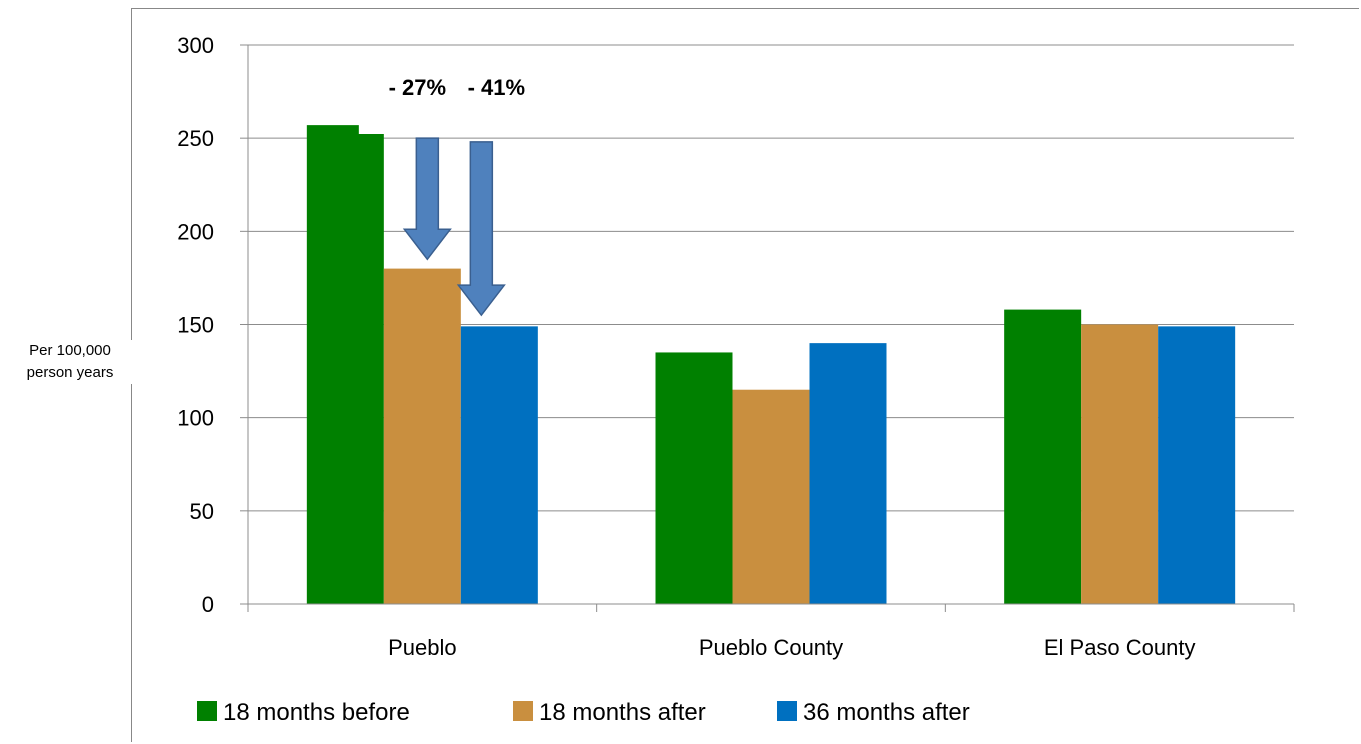 The image size is (1361, 744). Describe the element at coordinates (417, 87) in the screenshot. I see `annotation-label: - 27%` at that location.